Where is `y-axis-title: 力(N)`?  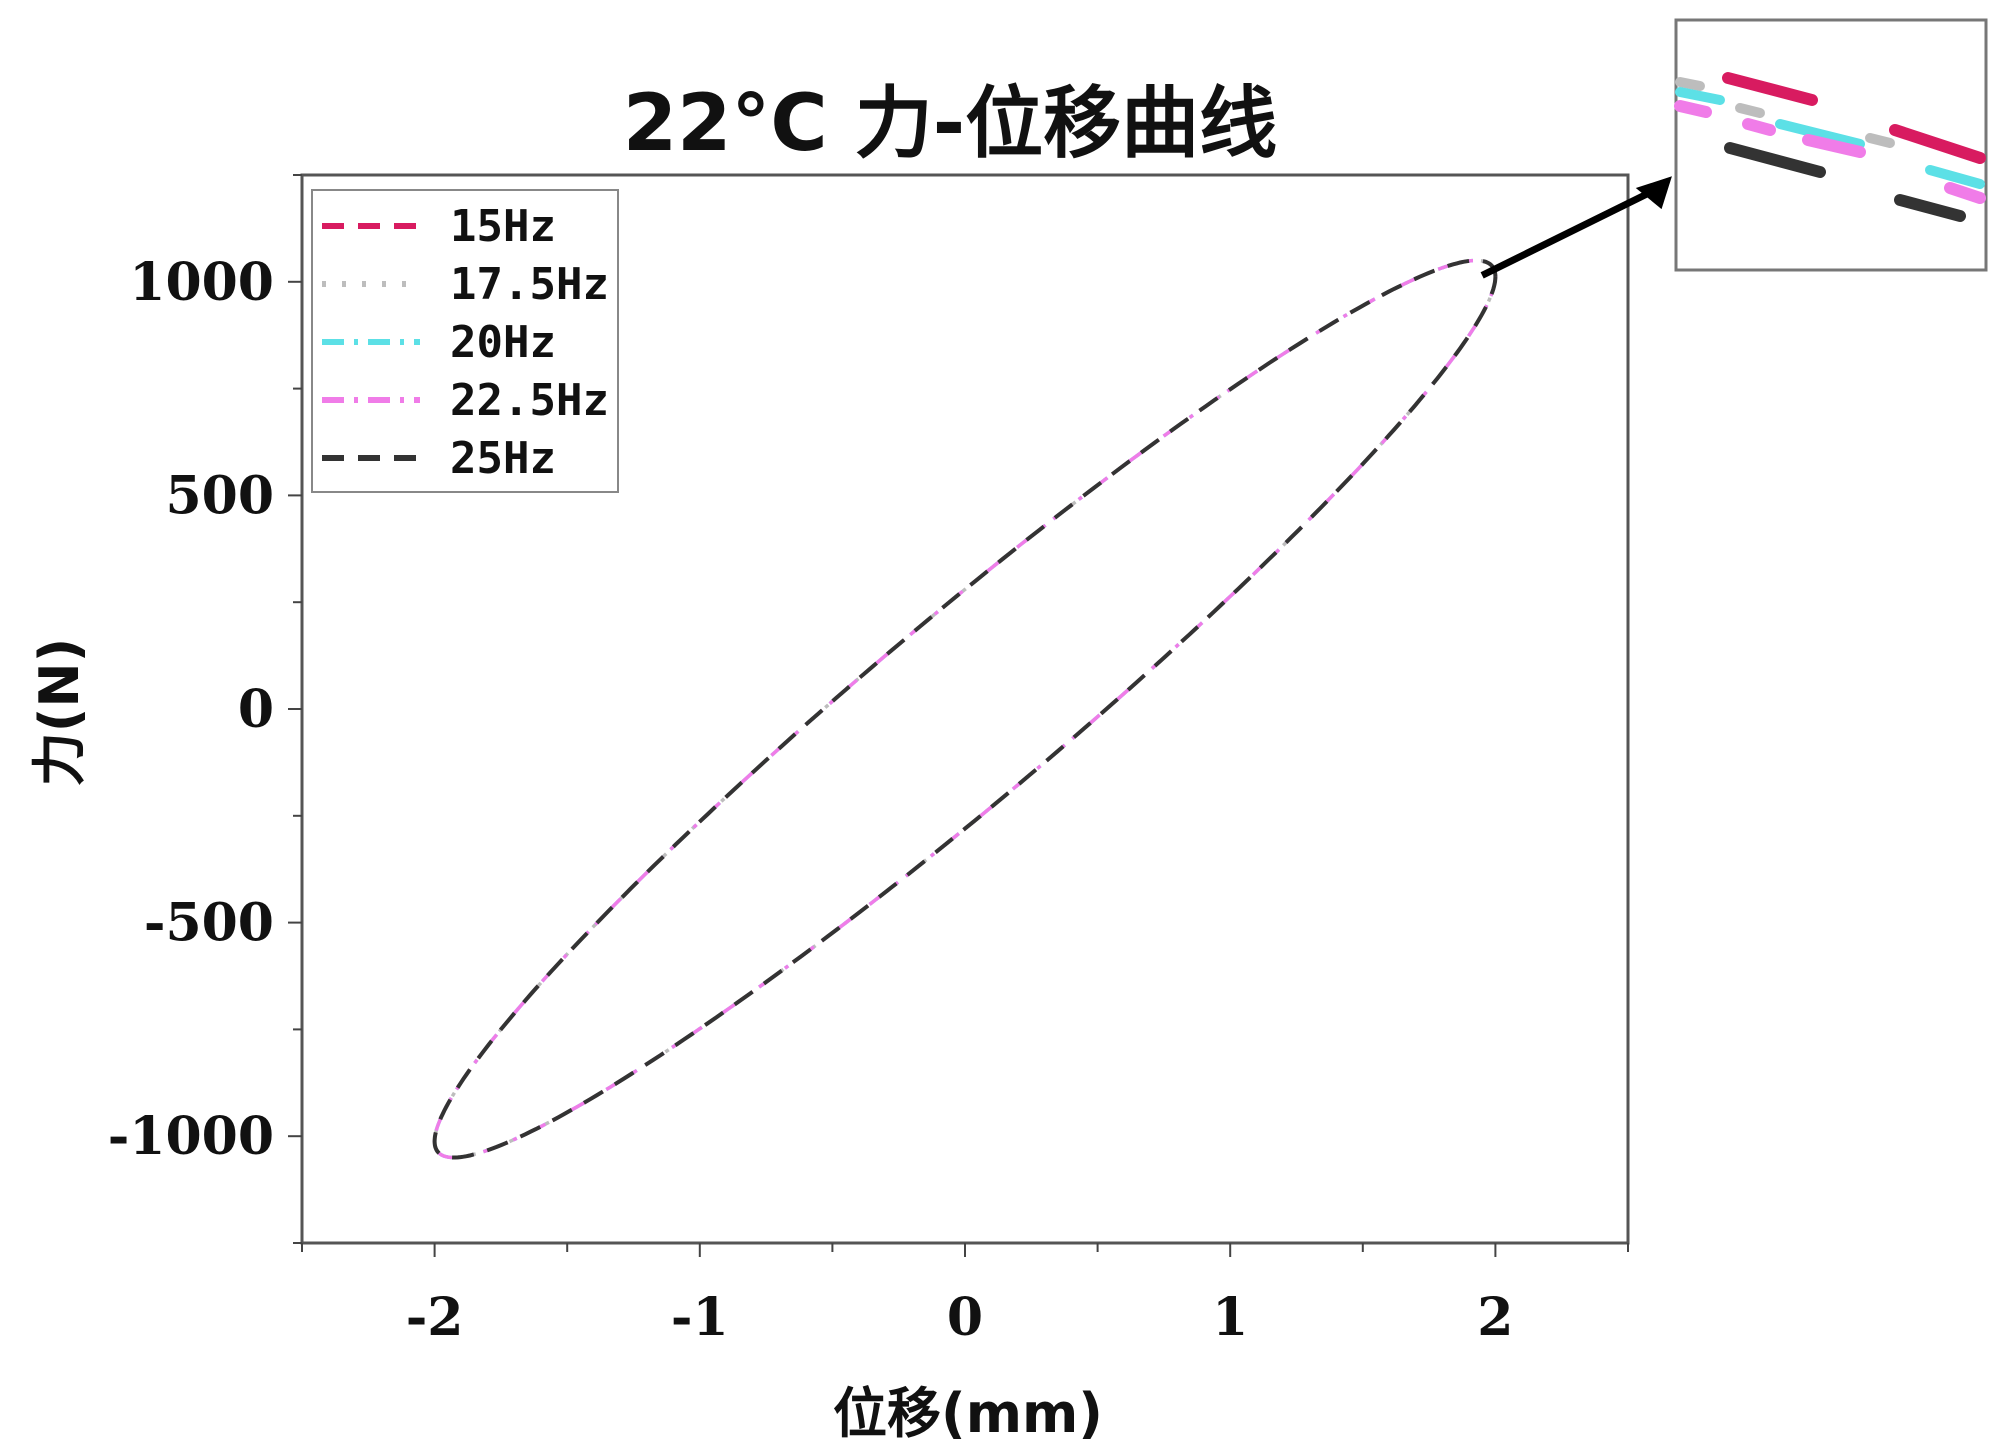
y-axis-title: 力(N) is located at coordinates (59, 712).